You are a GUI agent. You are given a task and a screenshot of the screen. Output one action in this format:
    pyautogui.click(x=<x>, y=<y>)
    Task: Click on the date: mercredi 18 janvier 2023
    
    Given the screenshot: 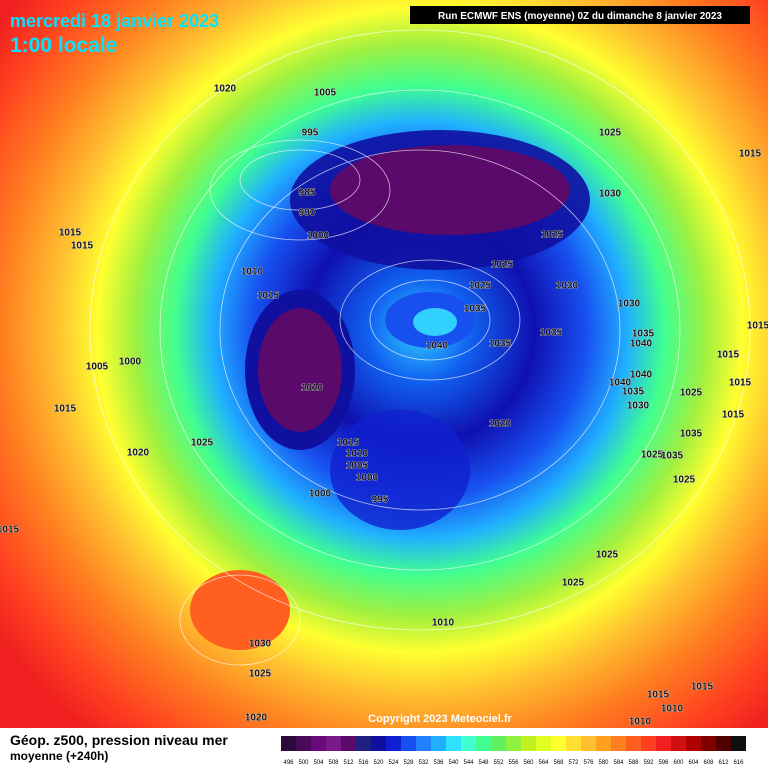 What is the action you would take?
    pyautogui.click(x=114, y=21)
    